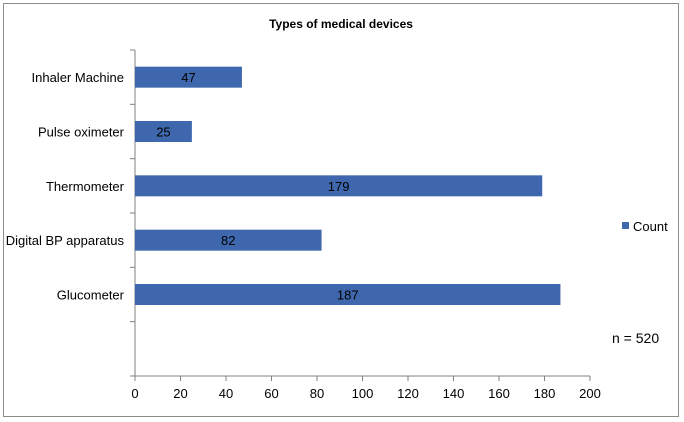  Describe the element at coordinates (271, 393) in the screenshot. I see `x-tick-label: 60` at that location.